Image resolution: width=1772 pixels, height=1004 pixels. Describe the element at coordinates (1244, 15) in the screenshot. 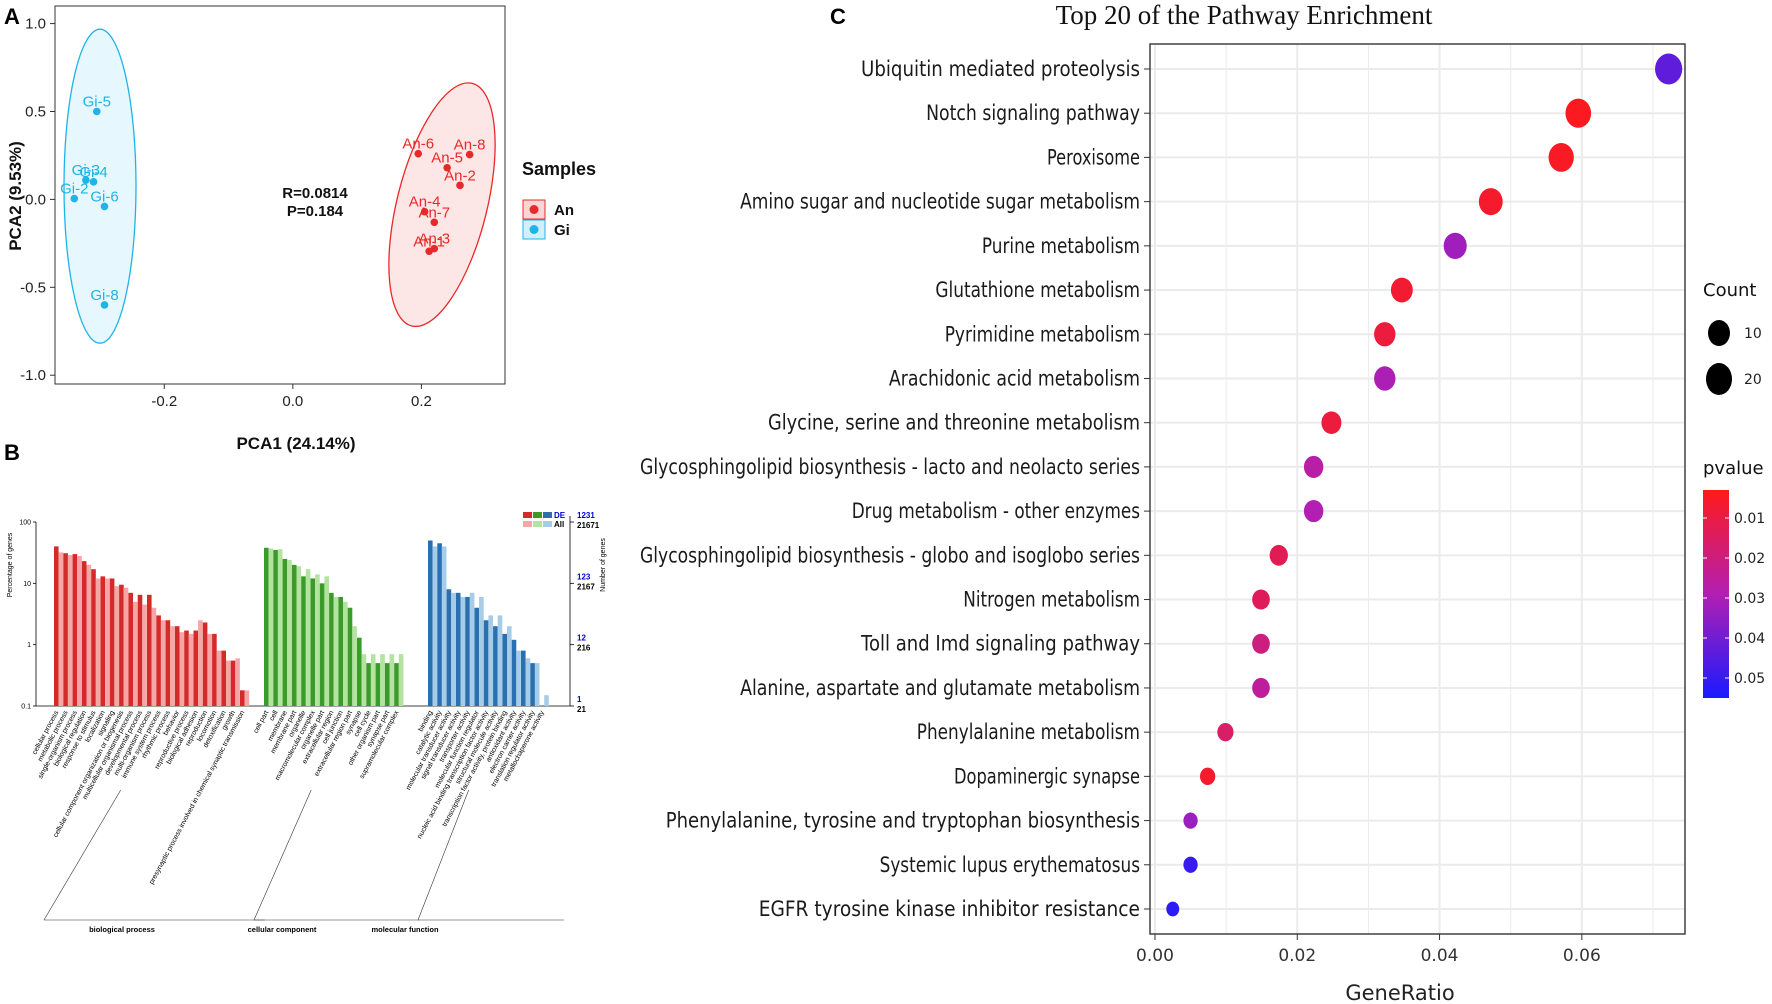

I see `pathway-plot-title: Top 20 of the Pathway Enrichment` at that location.